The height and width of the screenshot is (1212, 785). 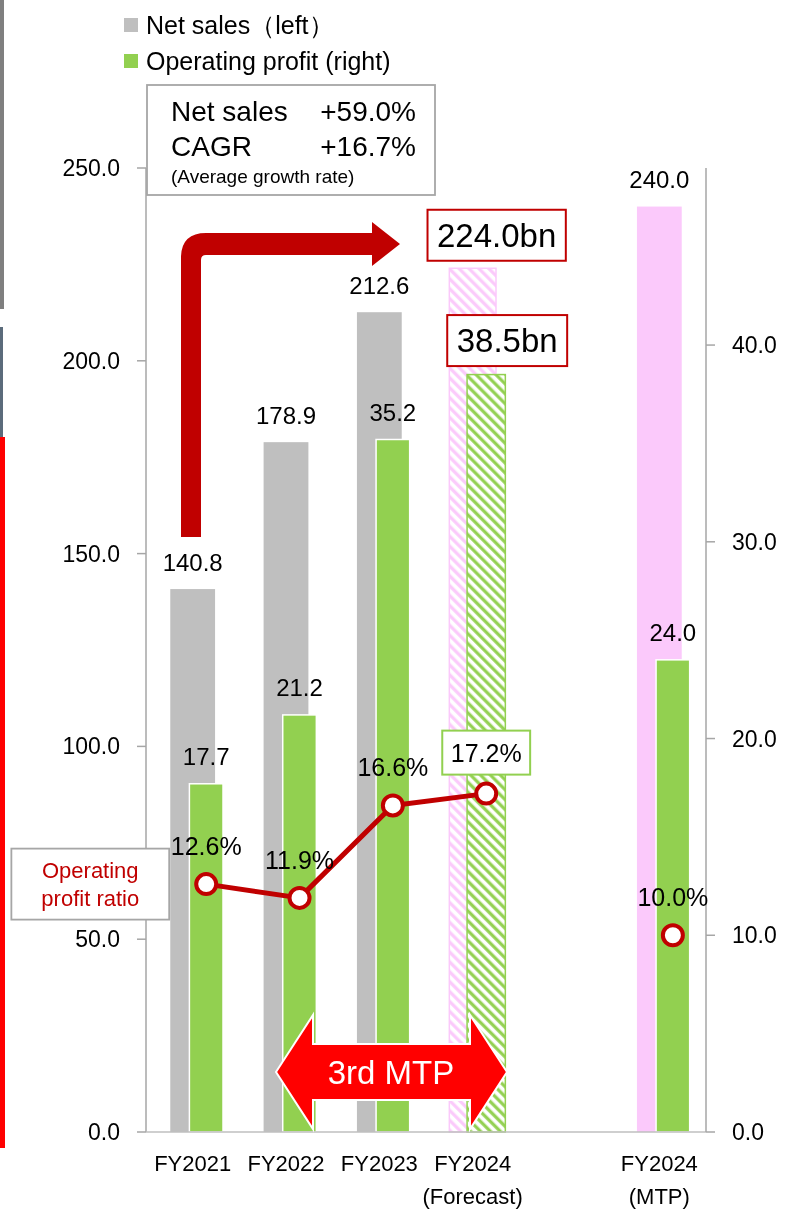 I want to click on x-tick-label: FY2021, so click(x=193, y=1163).